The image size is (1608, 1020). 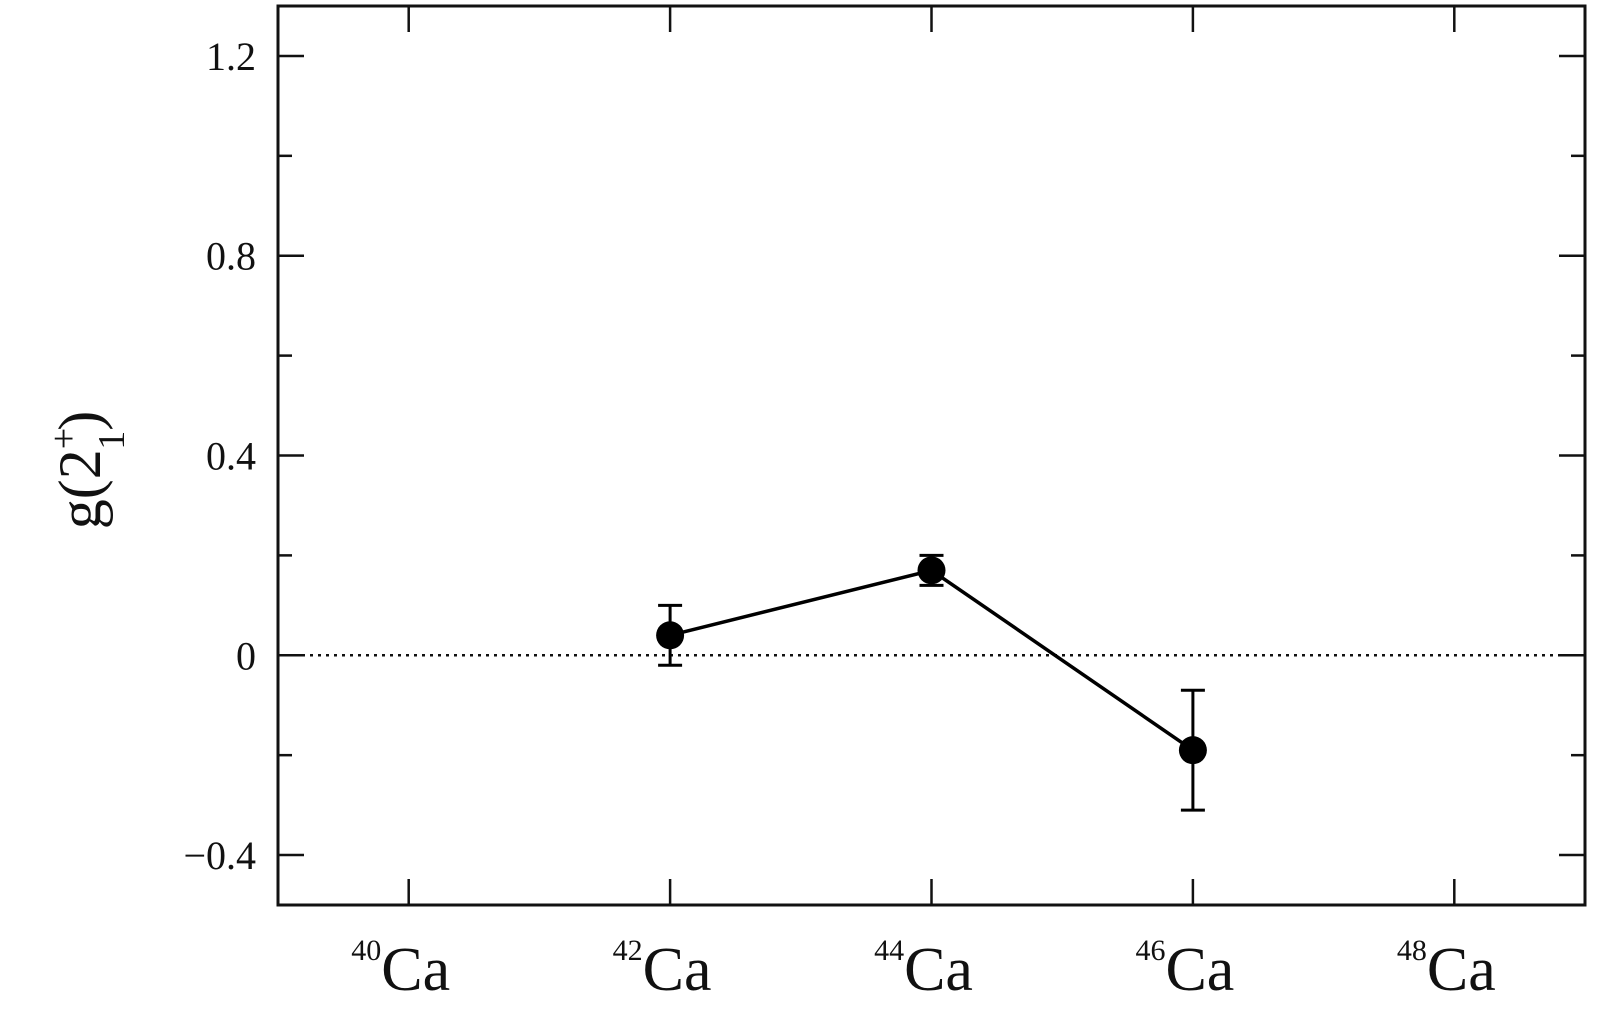 I want to click on x-tick-label: 42Ca, so click(x=662, y=969).